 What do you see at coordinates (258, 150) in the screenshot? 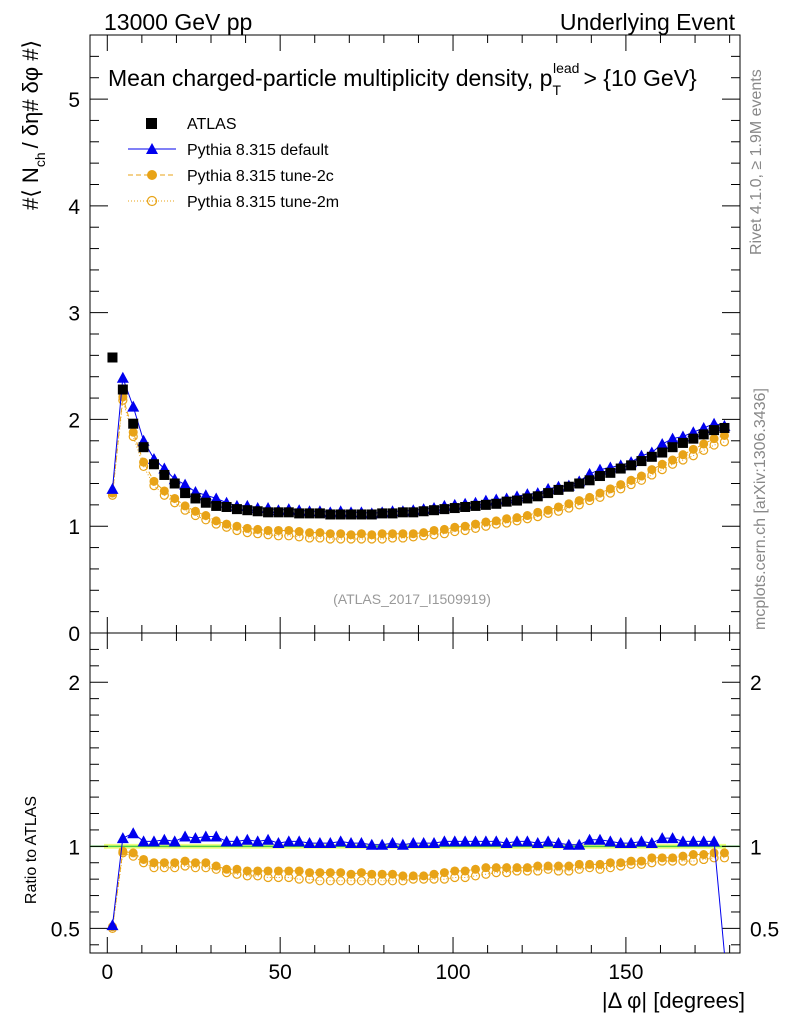
I see `legend-label-default: Pythia 8.315 default` at bounding box center [258, 150].